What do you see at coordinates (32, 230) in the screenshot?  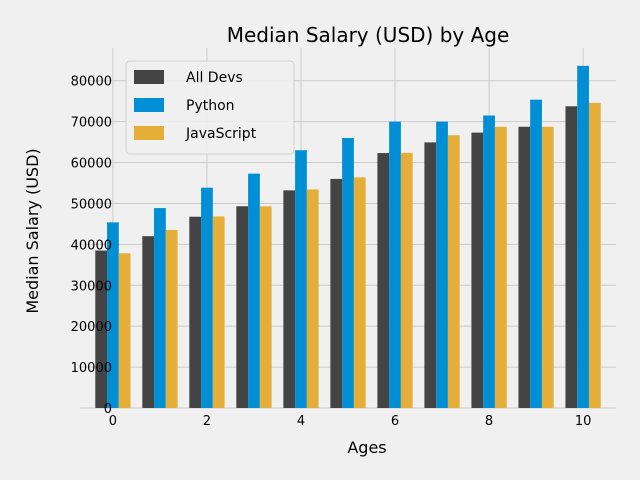 I see `y-axis-label: Median Salary (USD)` at bounding box center [32, 230].